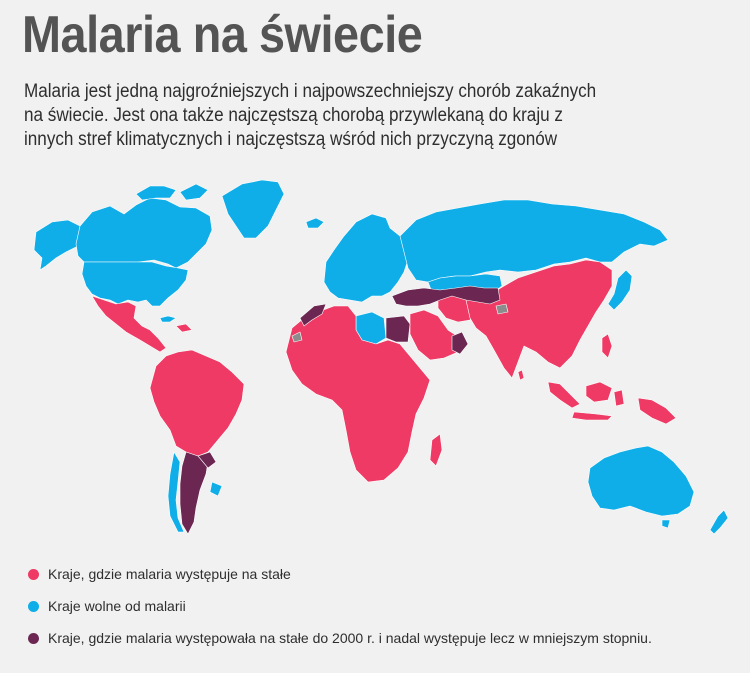 The image size is (750, 673). I want to click on region-papua, so click(657, 411).